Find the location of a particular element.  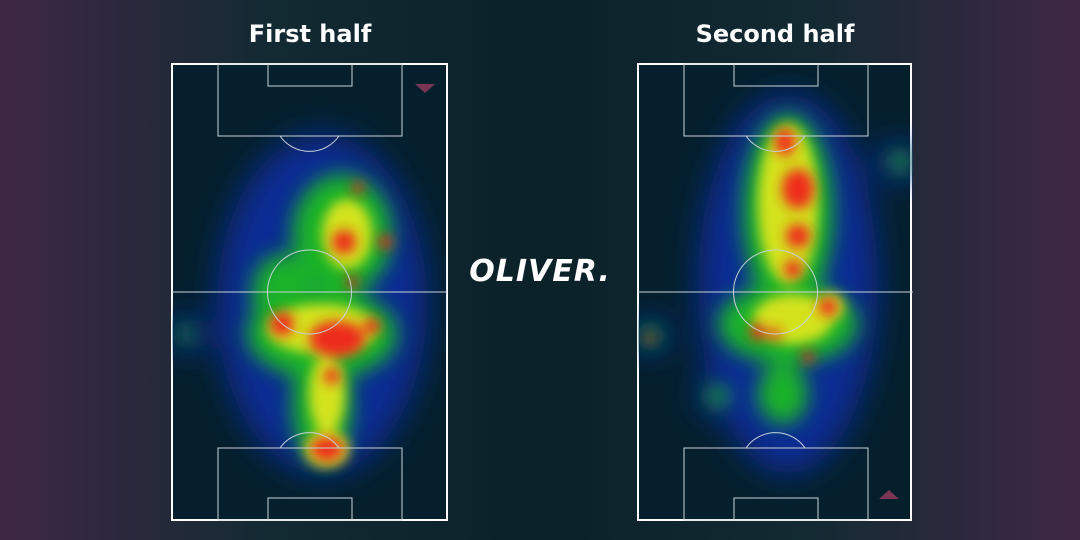

panel-title: First half is located at coordinates (310, 34).